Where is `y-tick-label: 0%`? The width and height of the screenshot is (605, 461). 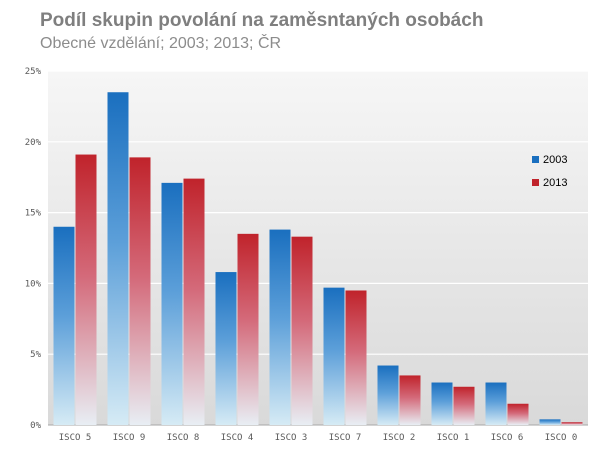
y-tick-label: 0% is located at coordinates (35, 426).